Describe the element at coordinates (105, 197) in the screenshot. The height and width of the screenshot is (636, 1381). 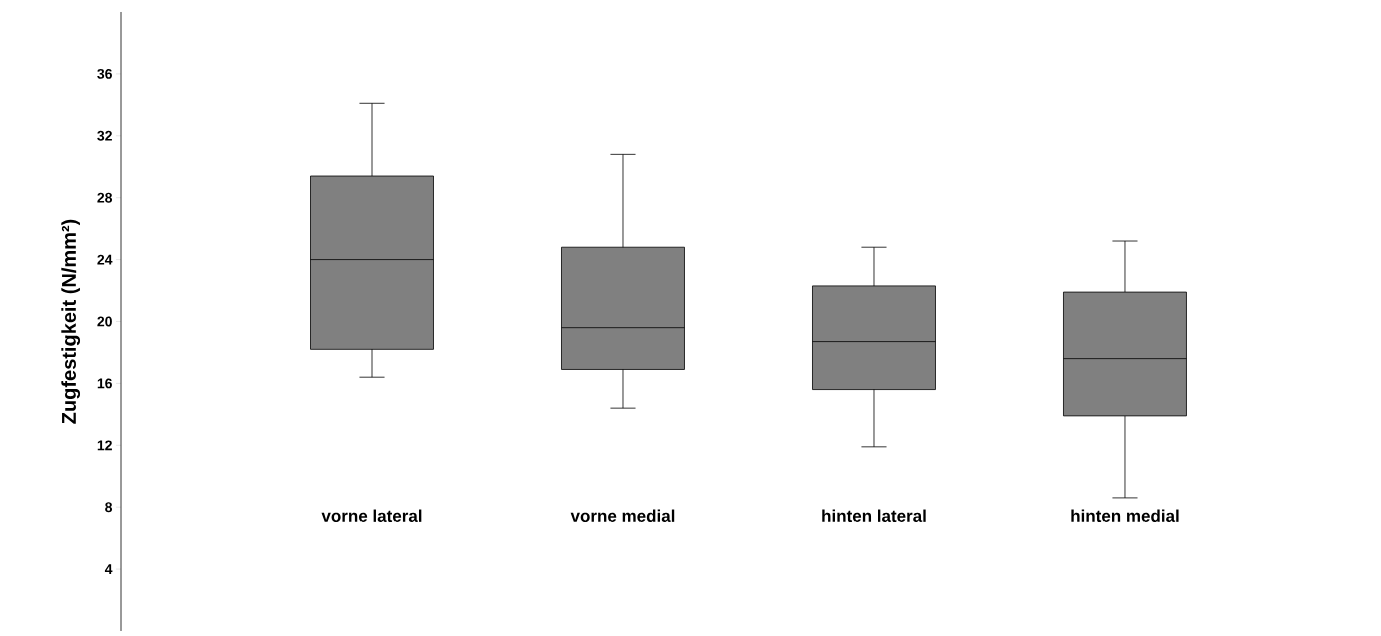
I see `y-tick-label: 28` at that location.